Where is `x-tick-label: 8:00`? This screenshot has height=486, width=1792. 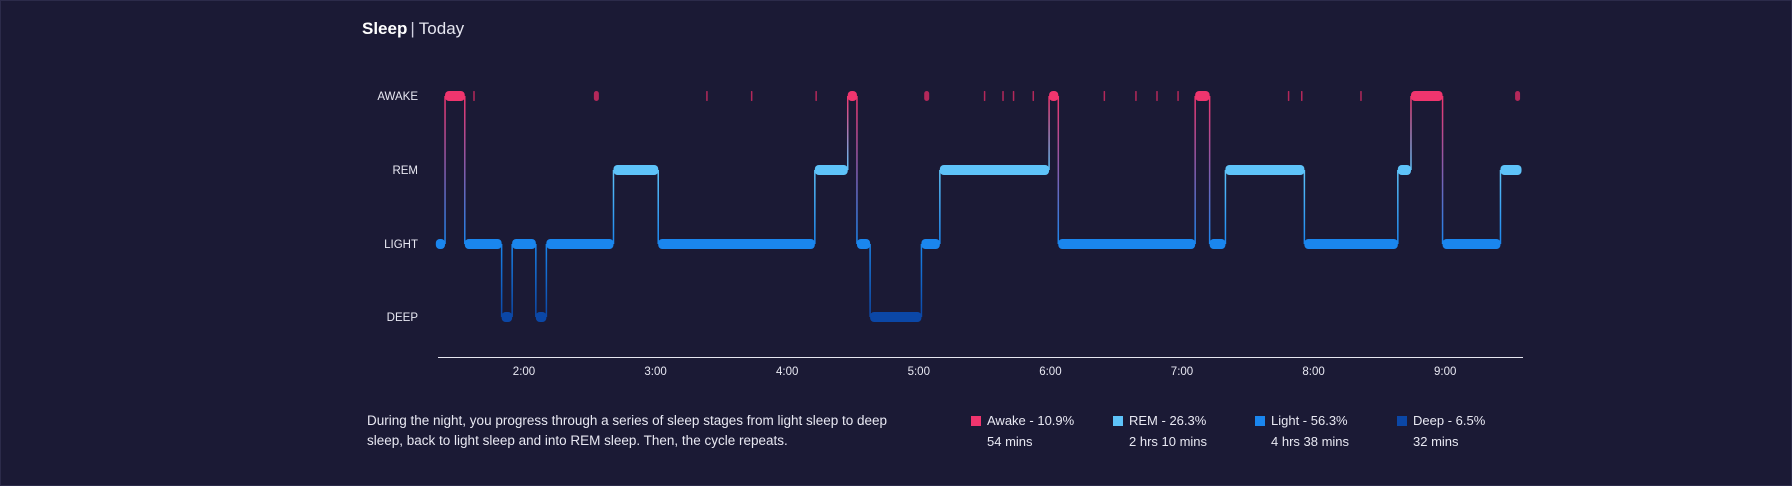
x-tick-label: 8:00 is located at coordinates (1313, 372).